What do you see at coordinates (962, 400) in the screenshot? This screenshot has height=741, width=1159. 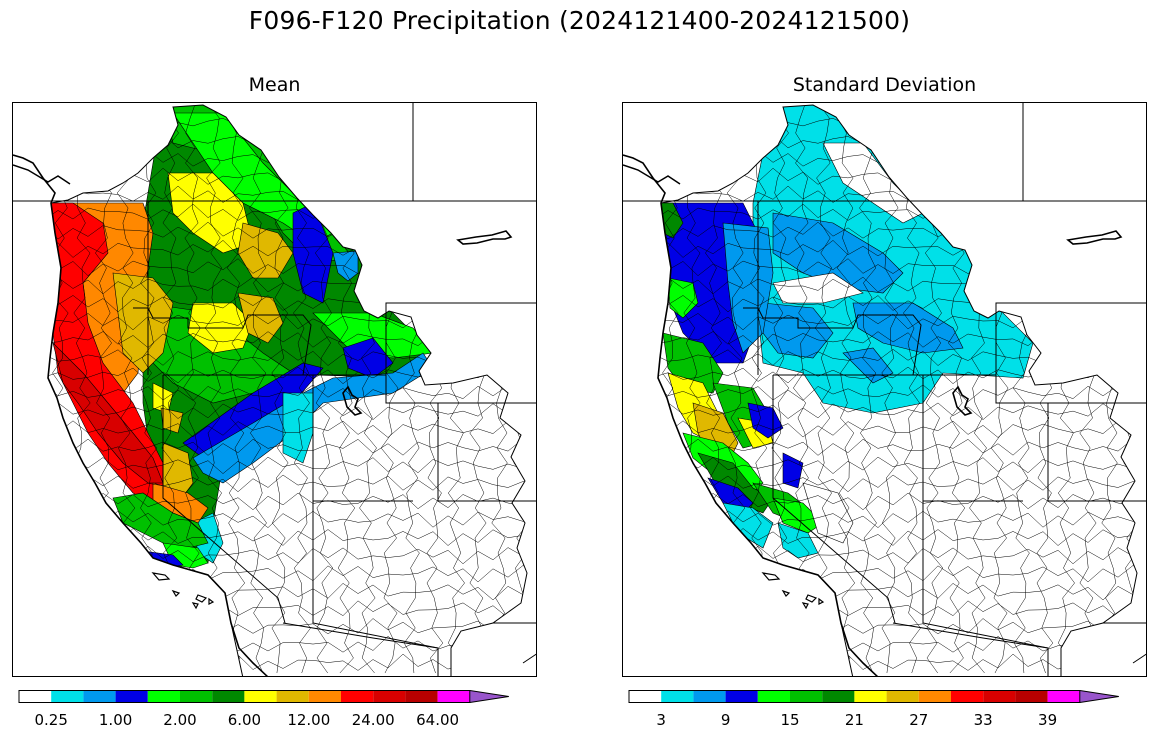 I see `great-salt-lake` at bounding box center [962, 400].